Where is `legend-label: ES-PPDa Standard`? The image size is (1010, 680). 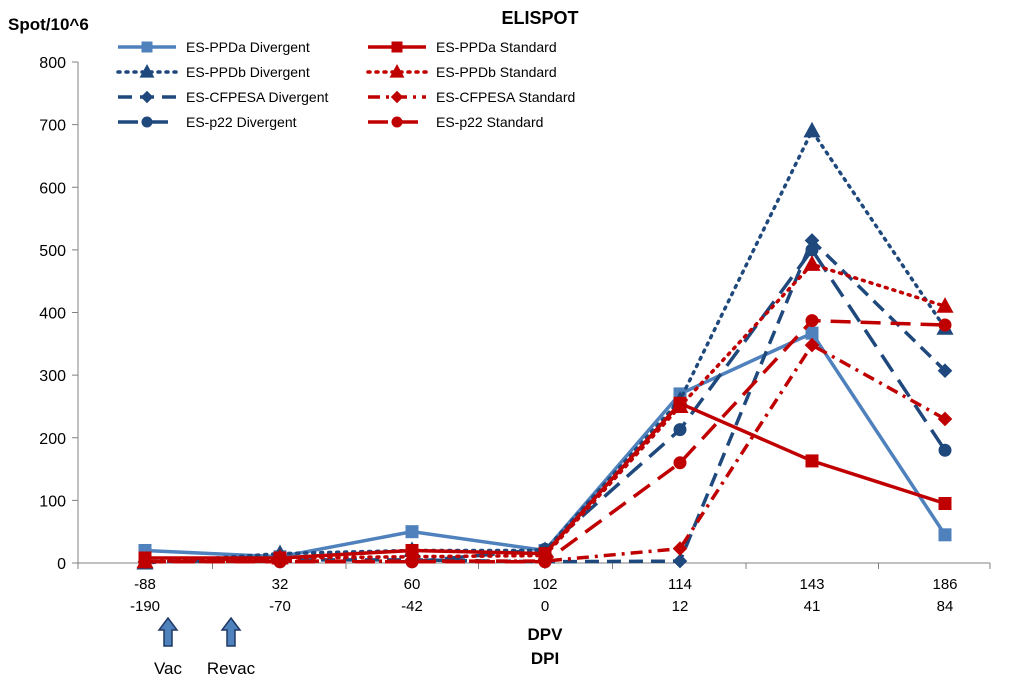
legend-label: ES-PPDa Standard is located at coordinates (496, 47).